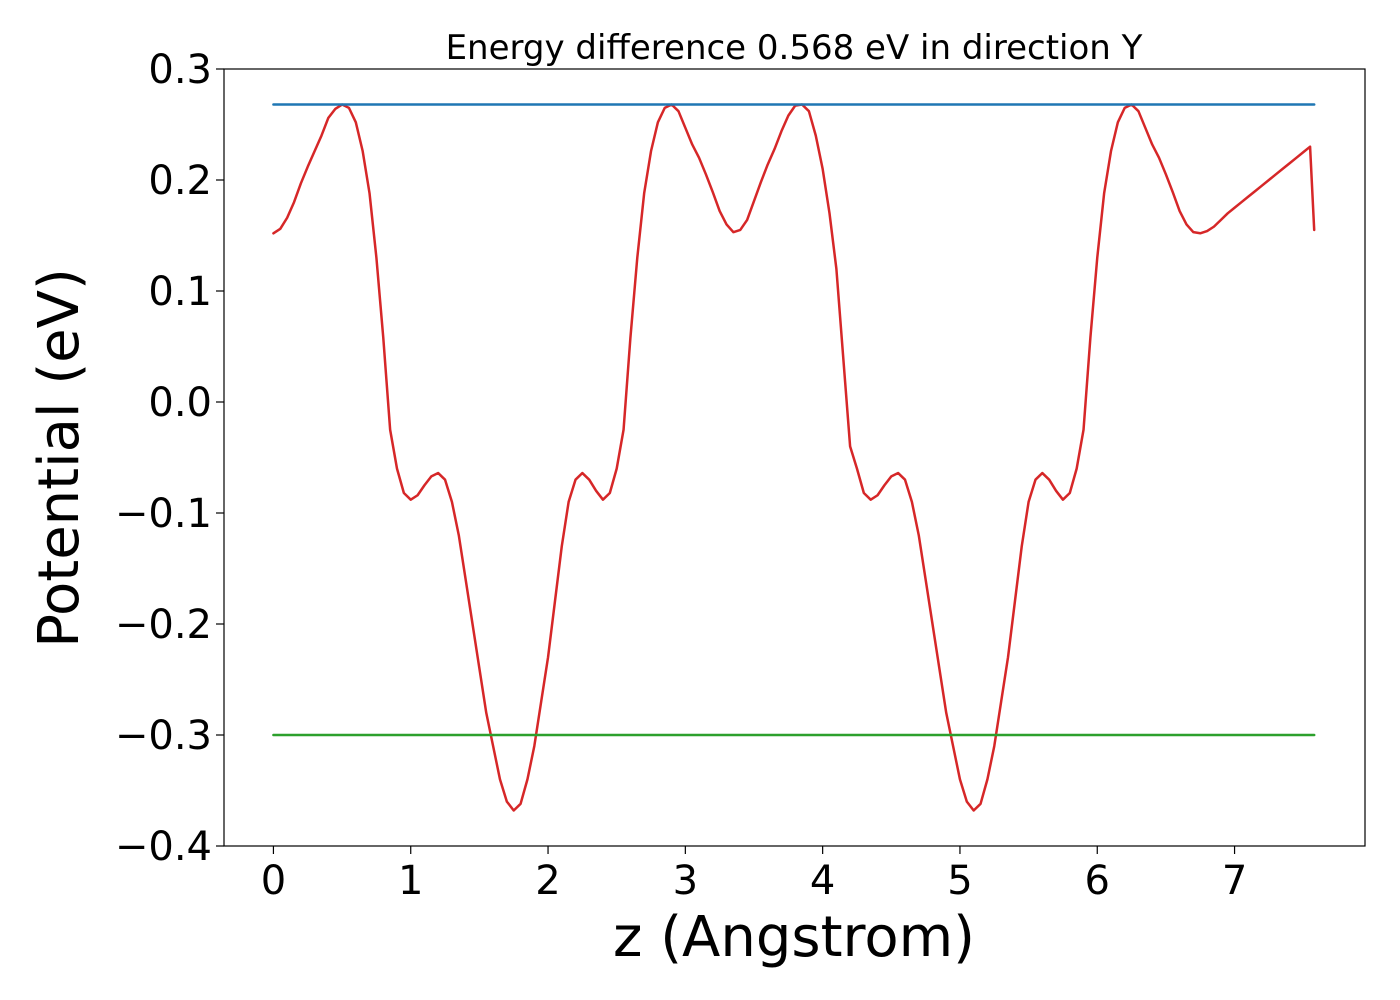  Describe the element at coordinates (1234, 881) in the screenshot. I see `x-tick-label: 7` at that location.